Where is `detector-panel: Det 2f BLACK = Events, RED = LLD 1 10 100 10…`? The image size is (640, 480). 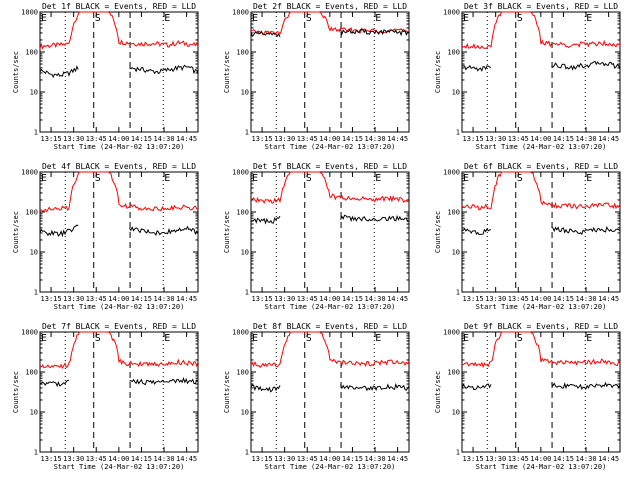 detector-panel: Det 2f BLACK = Events, RED = LLD 1 10 100 10… is located at coordinates (316, 76).